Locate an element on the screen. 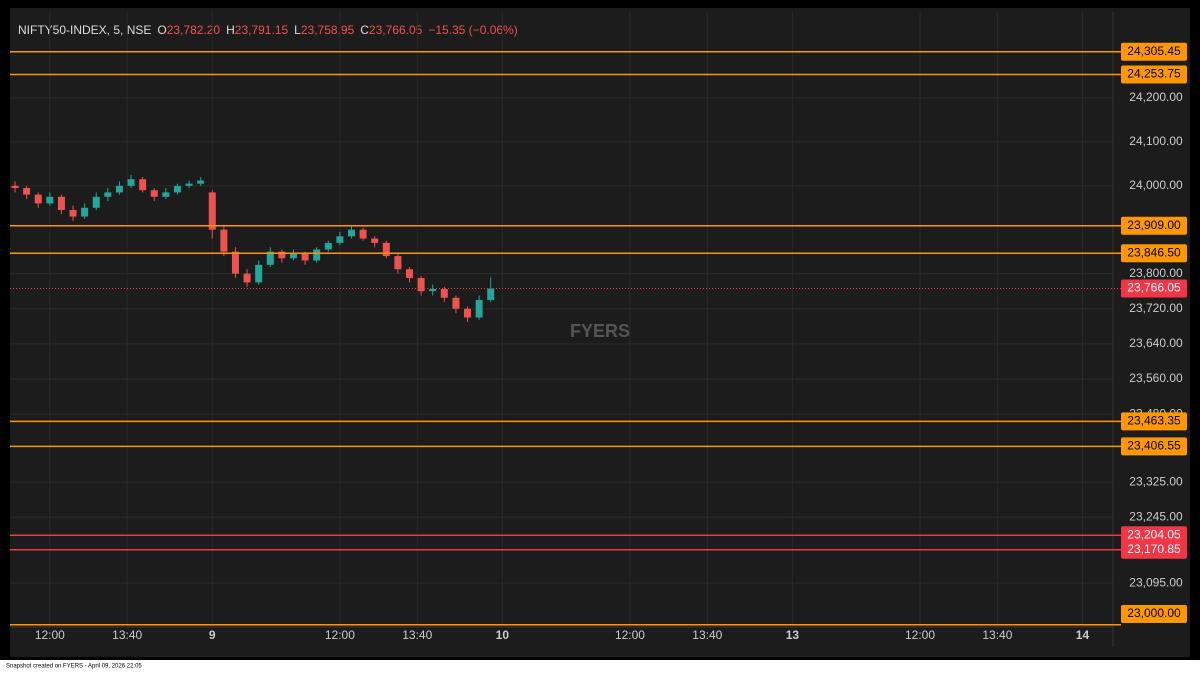  header-h-label: H is located at coordinates (230, 30).